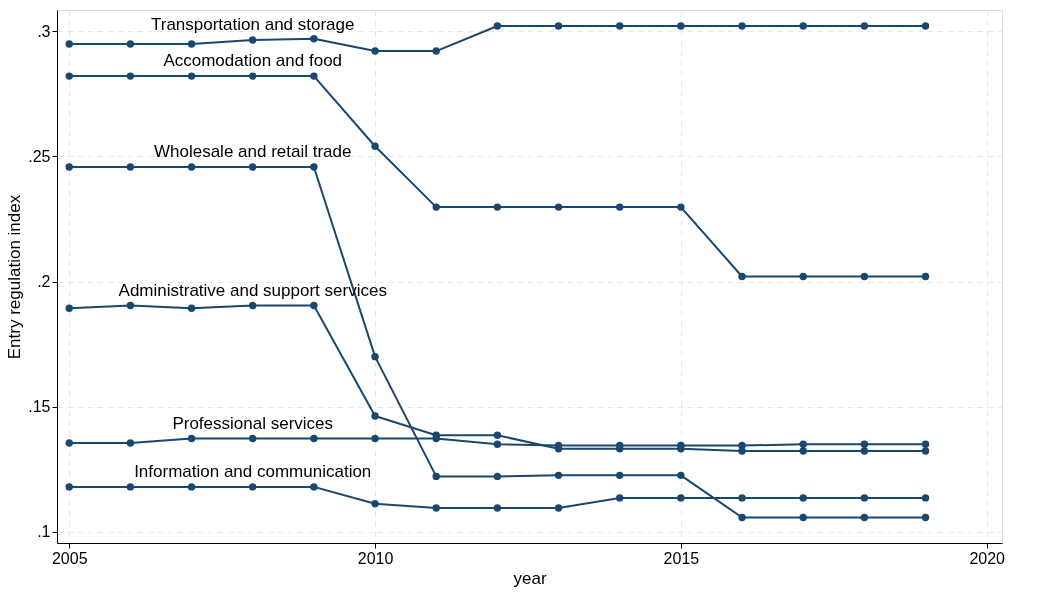  What do you see at coordinates (39, 407) in the screenshot?
I see `y-tick-label: .15` at bounding box center [39, 407].